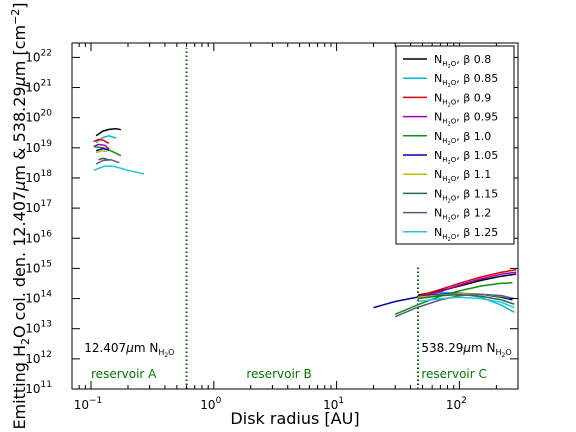 The width and height of the screenshot is (576, 432). I want to click on y-tick-label: 1021, so click(38, 87).